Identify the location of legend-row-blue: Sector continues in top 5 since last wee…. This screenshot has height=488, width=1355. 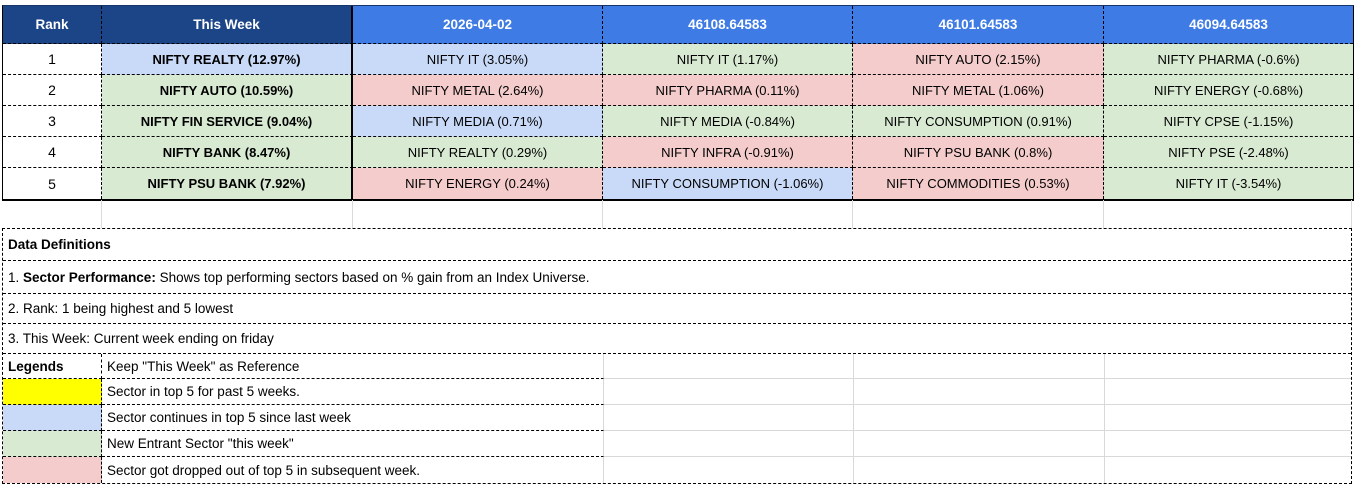
(677, 418).